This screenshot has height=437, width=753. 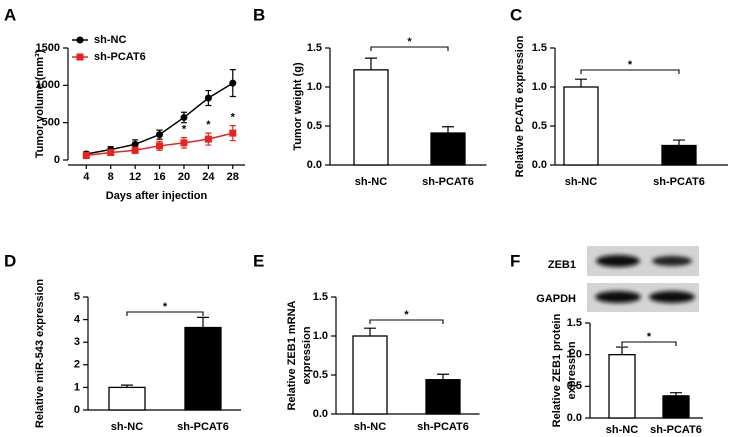 What do you see at coordinates (562, 265) in the screenshot?
I see `blot-label: ZEB1` at bounding box center [562, 265].